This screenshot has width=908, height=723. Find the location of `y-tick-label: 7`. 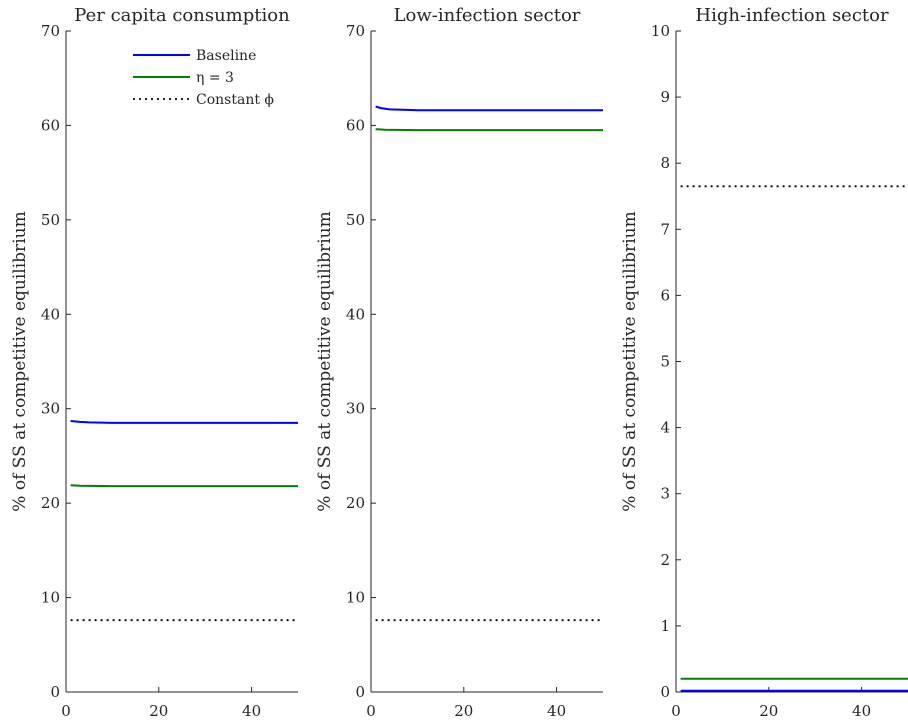

y-tick-label: 7 is located at coordinates (665, 229).